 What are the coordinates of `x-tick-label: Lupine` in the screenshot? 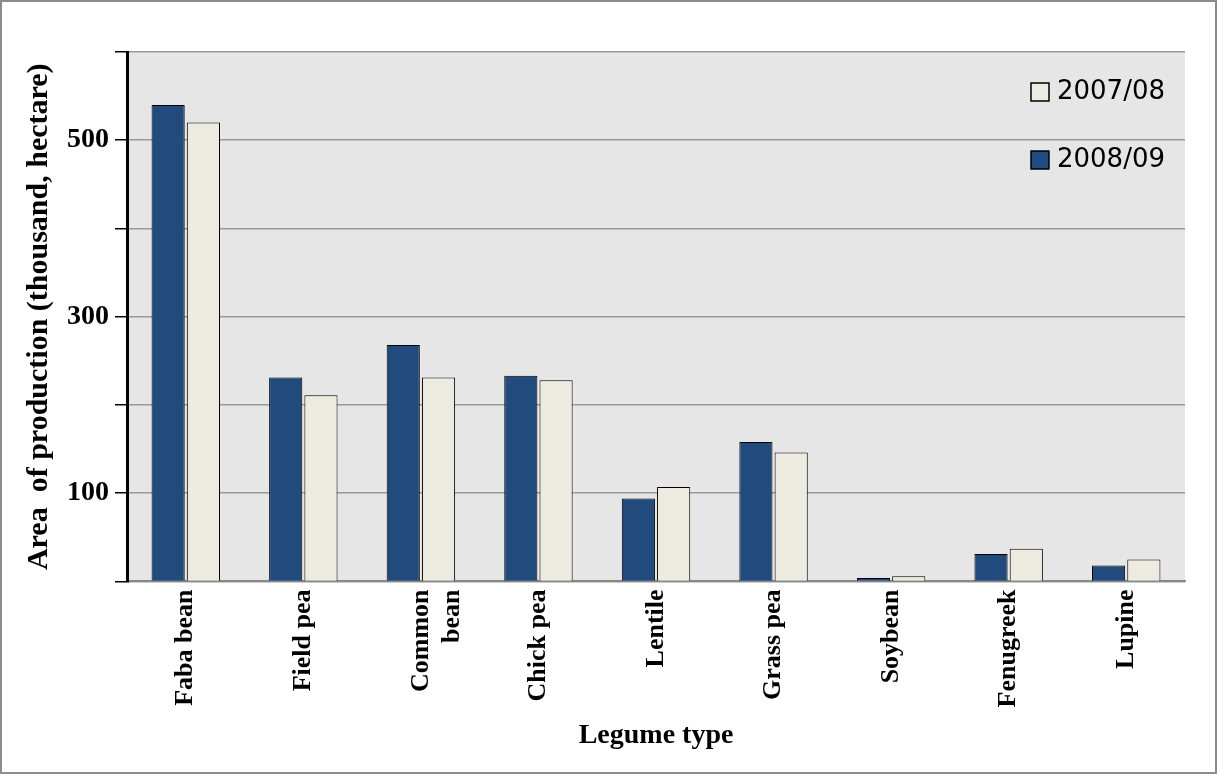 It's located at (1124, 629).